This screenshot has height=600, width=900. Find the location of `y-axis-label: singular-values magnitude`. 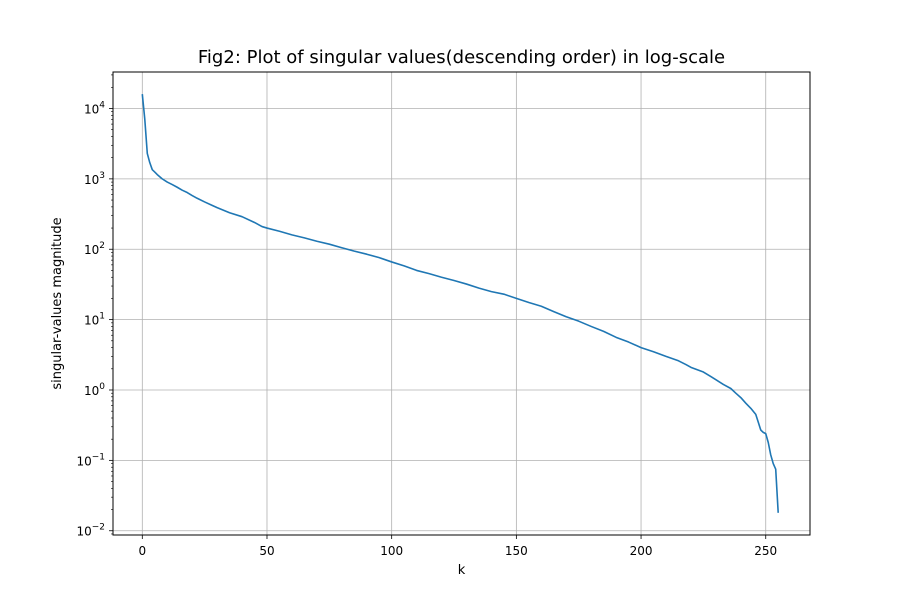

y-axis-label: singular-values magnitude is located at coordinates (57, 303).